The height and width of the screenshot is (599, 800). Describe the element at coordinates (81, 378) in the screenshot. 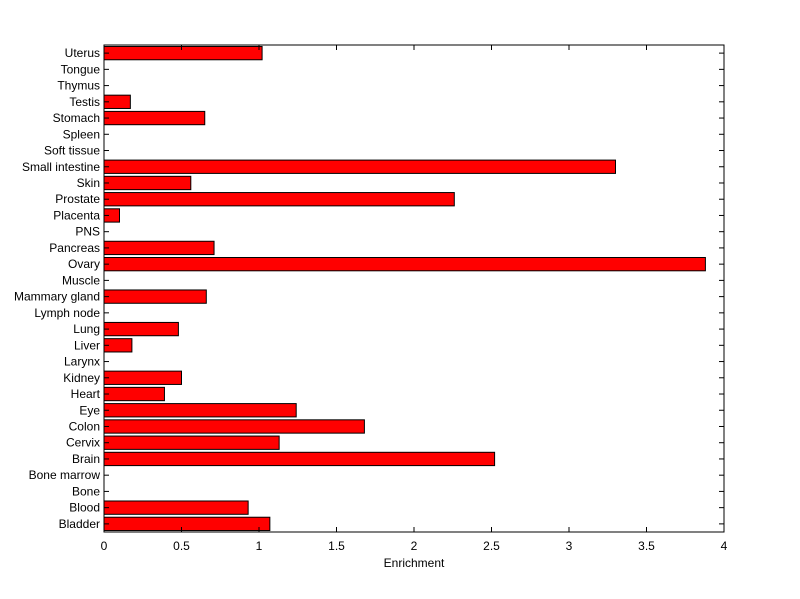

I see `y-tick-label: Kidney` at that location.